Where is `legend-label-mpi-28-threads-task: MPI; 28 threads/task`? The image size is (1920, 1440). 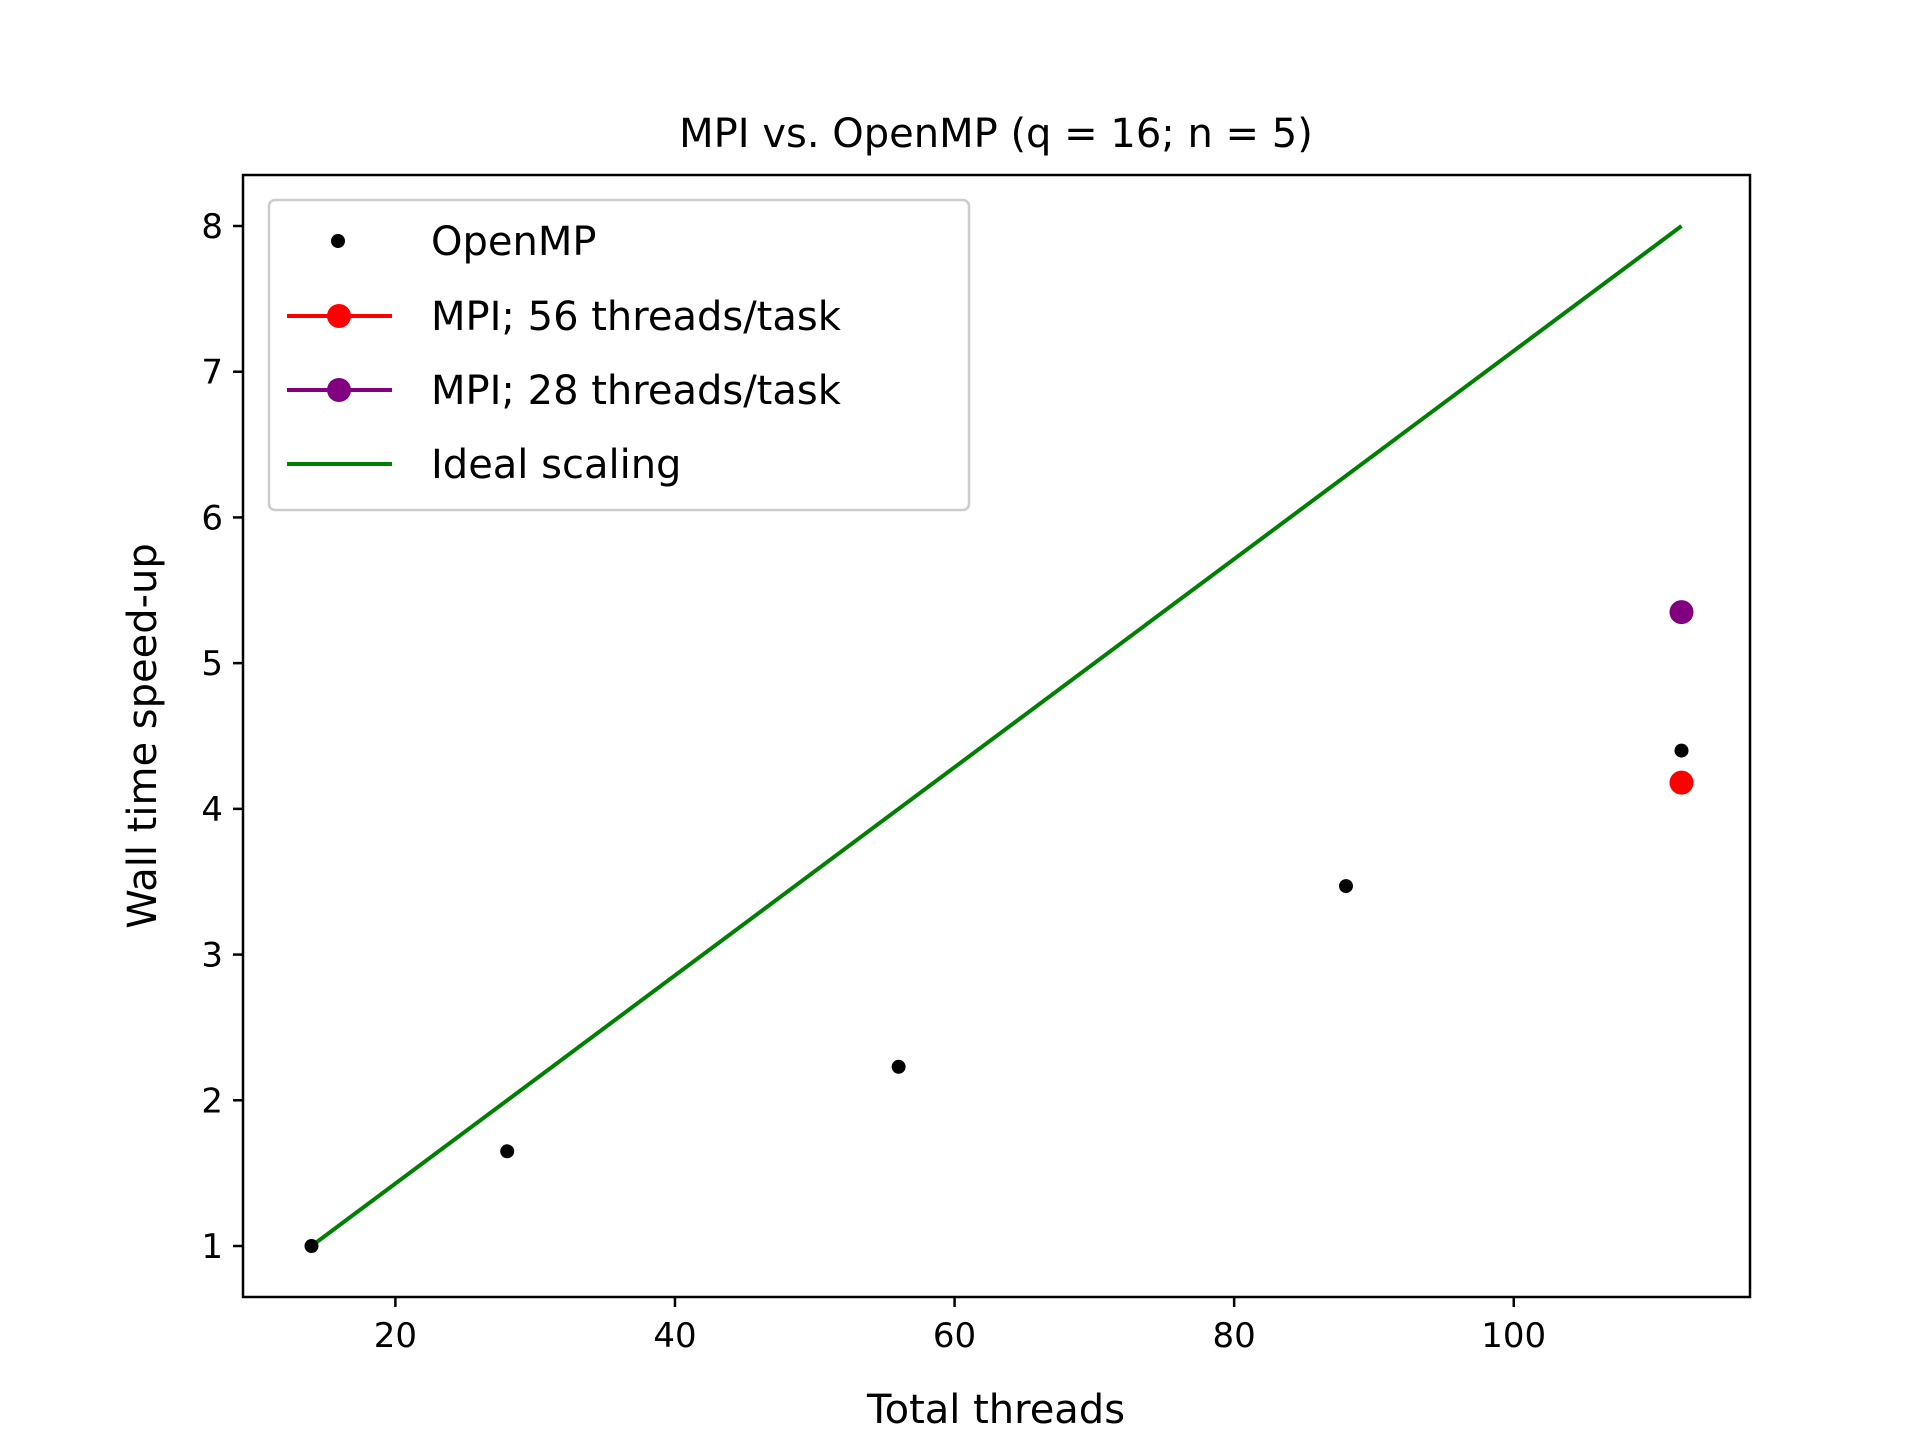 legend-label-mpi-28-threads-task: MPI; 28 threads/task is located at coordinates (636, 391).